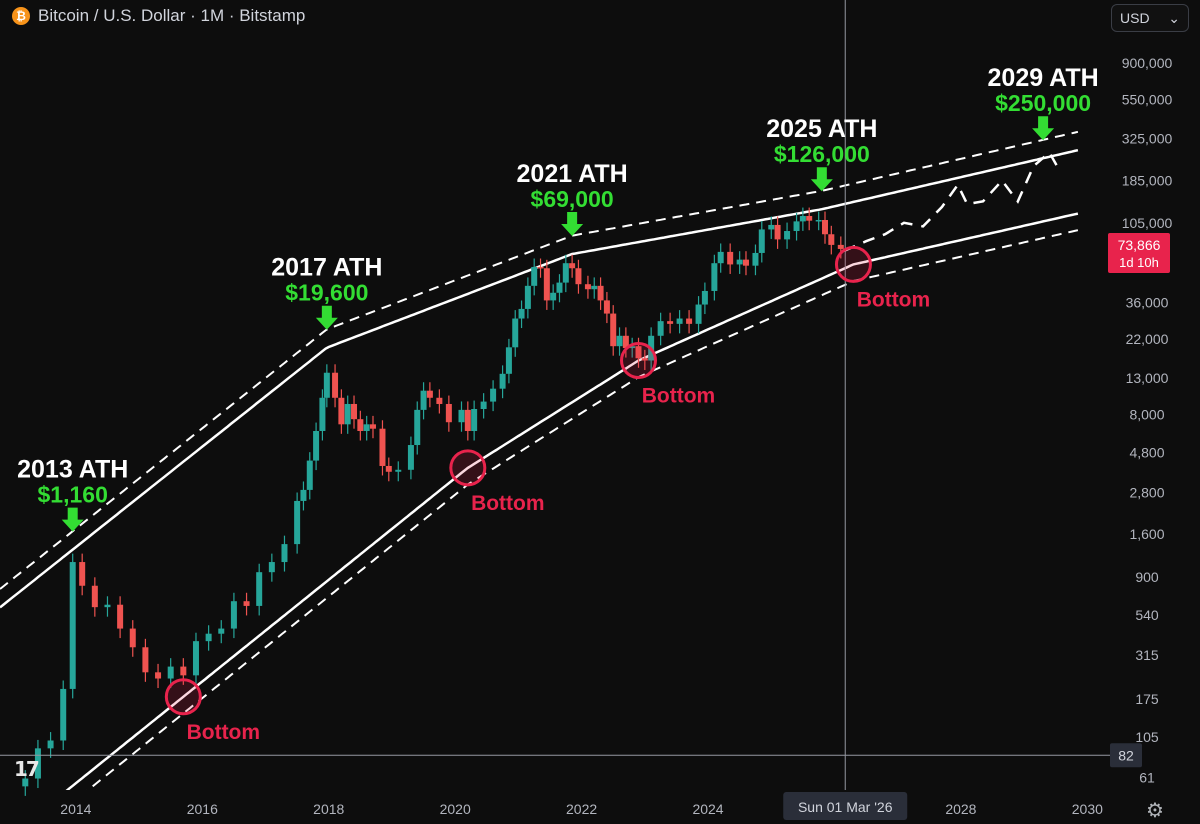  I want to click on crosshair-price-box, so click(1126, 755).